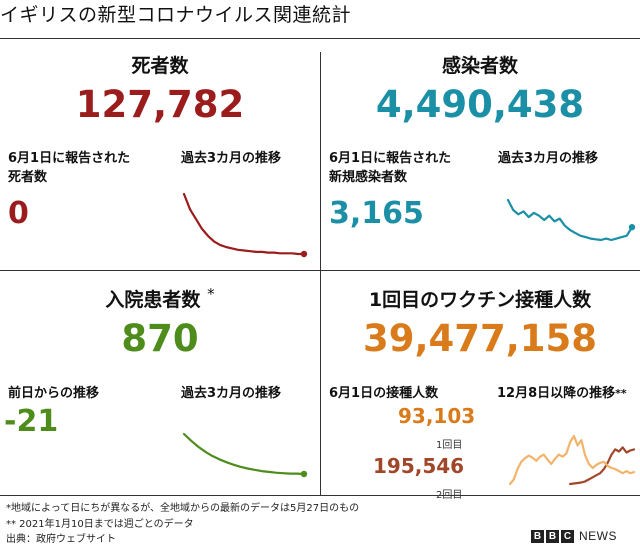  What do you see at coordinates (390, 158) in the screenshot?
I see `cases-daily-label-line1: 6月1日に報告された` at bounding box center [390, 158].